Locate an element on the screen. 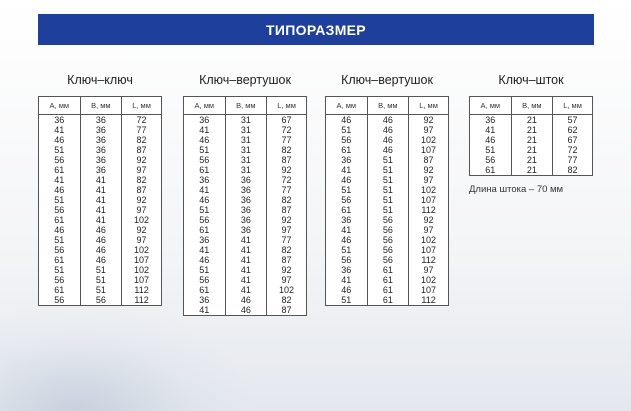 This screenshot has width=631, height=411. table-row: 46 46 92 is located at coordinates (100, 230).